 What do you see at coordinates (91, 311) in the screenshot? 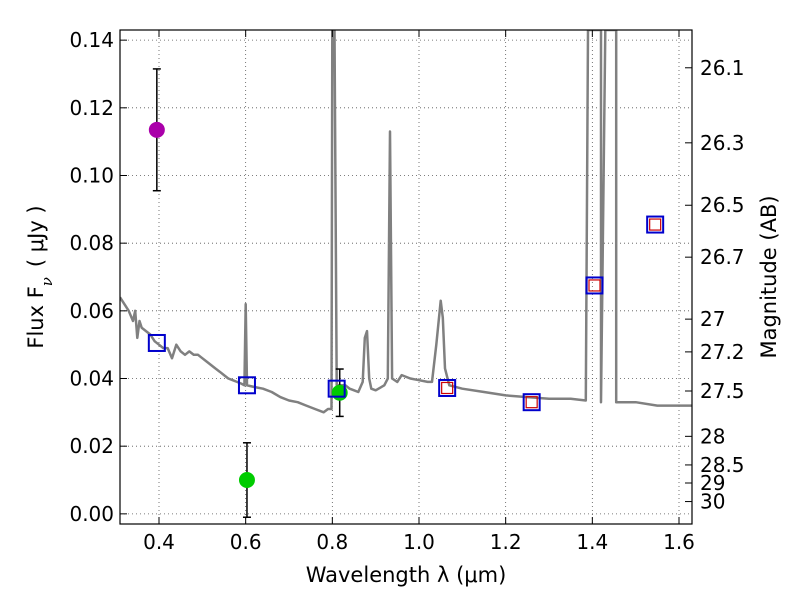
I see `y-tick-label: 0.06` at bounding box center [91, 311].